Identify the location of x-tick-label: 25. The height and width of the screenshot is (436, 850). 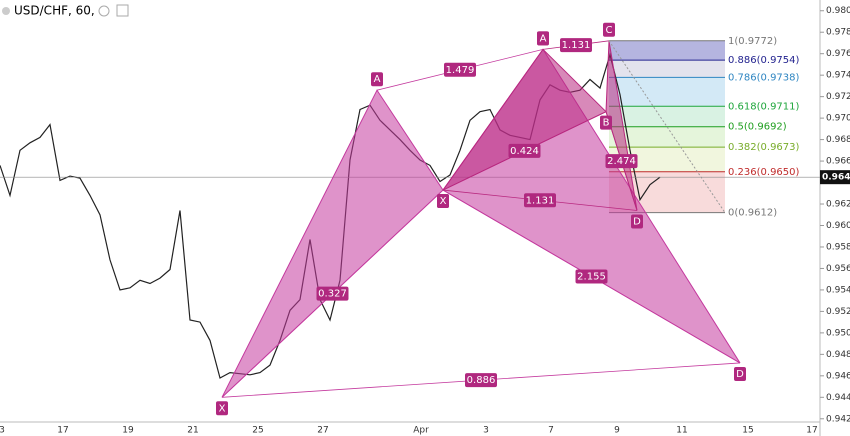
(257, 431).